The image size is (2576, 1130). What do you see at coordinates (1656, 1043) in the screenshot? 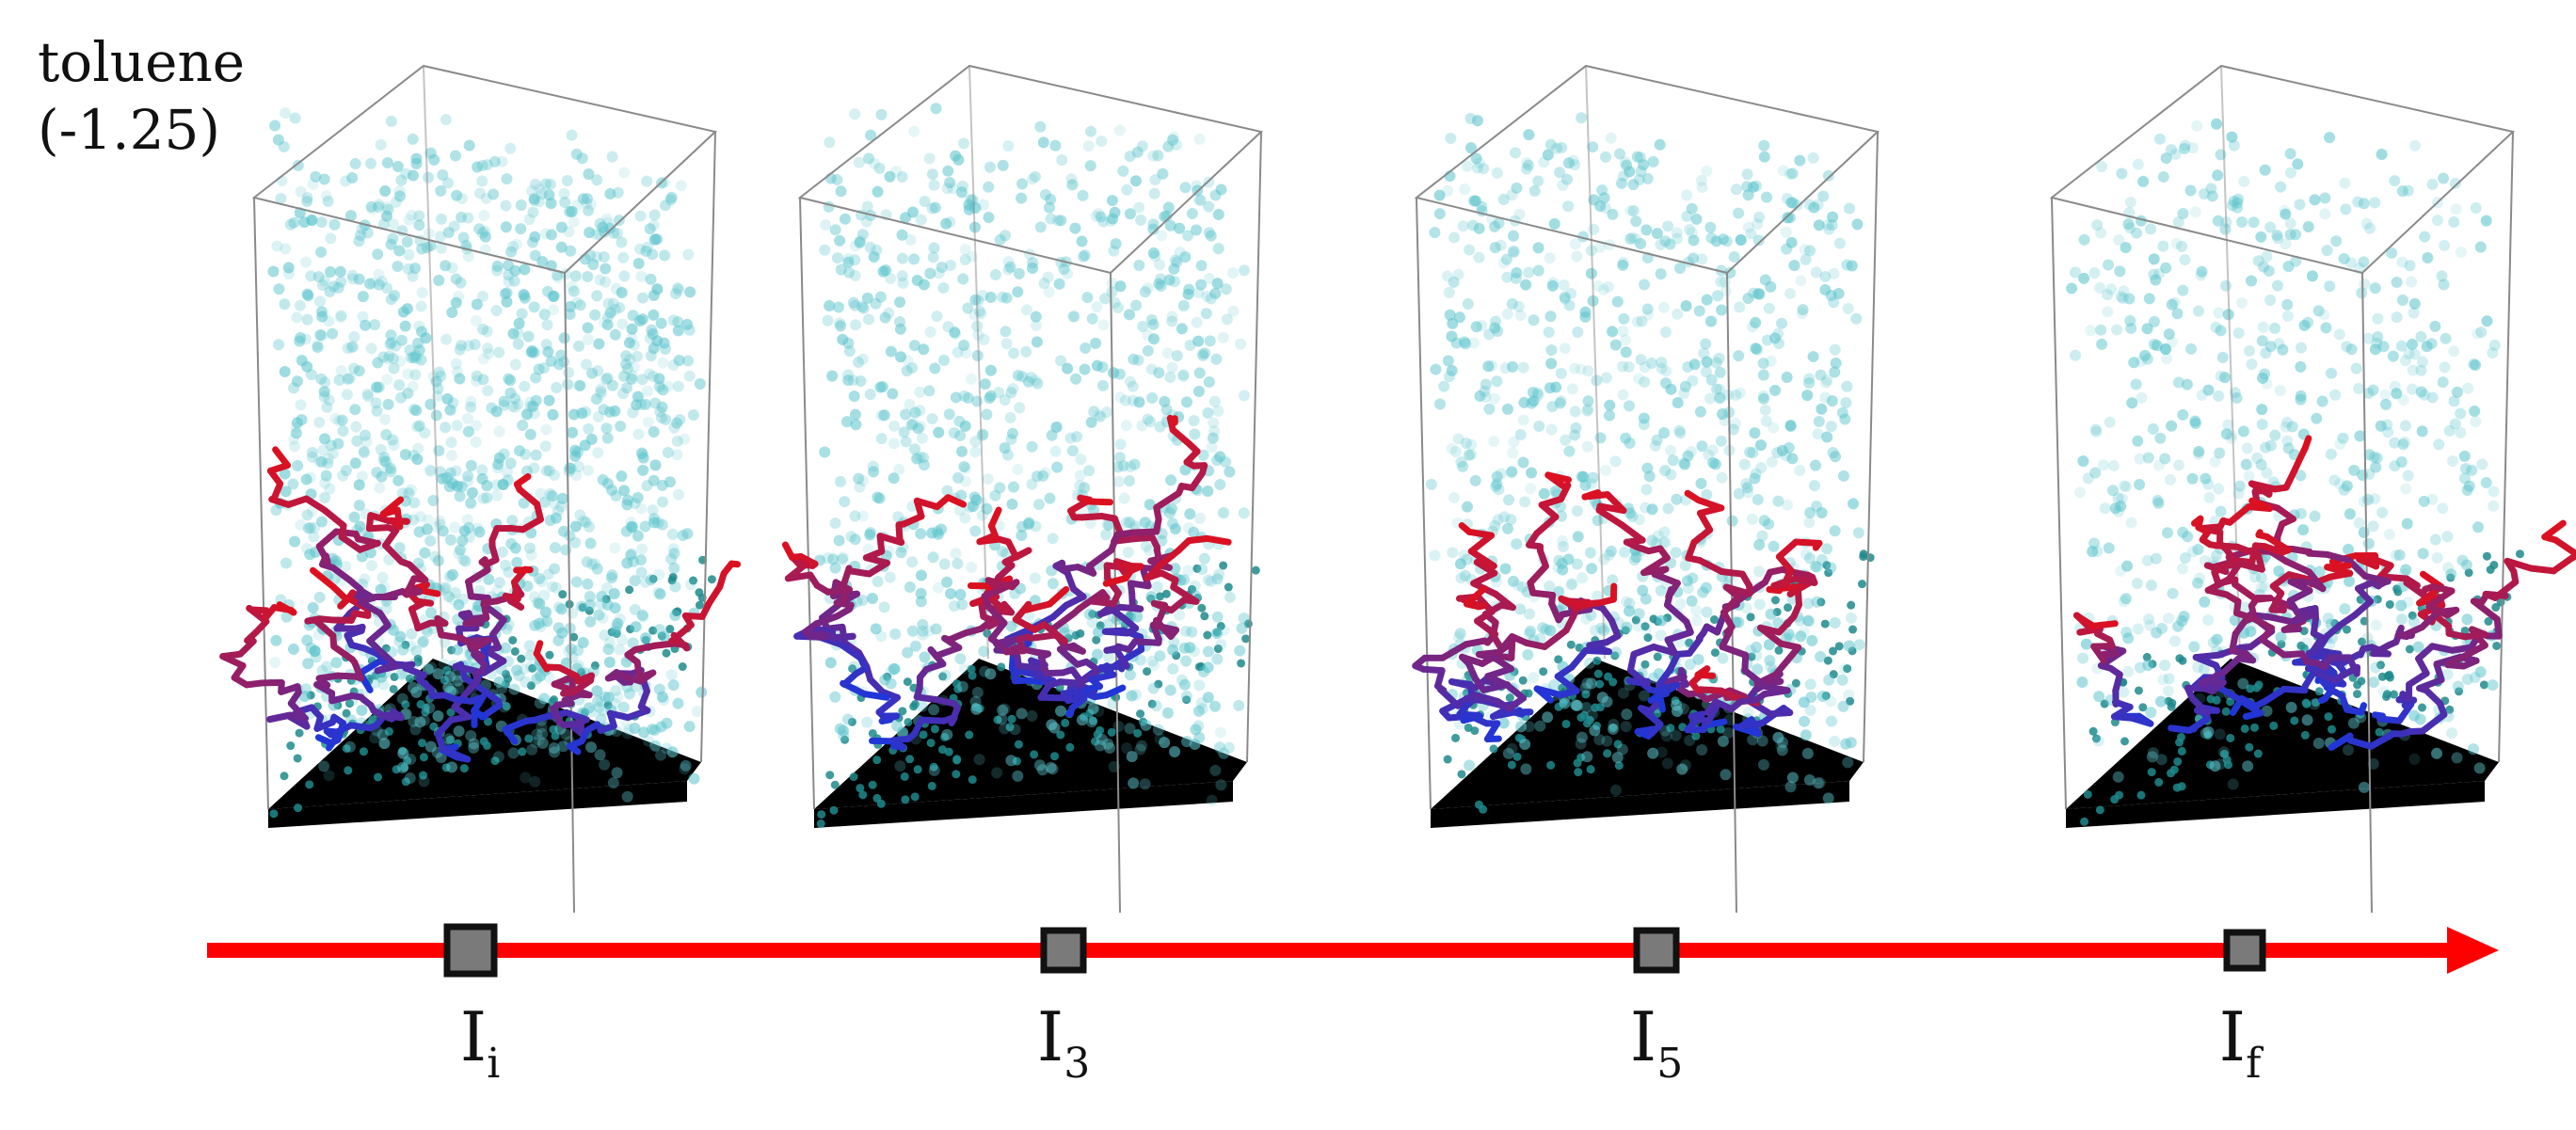
I see `snapshot-label-I5: I5` at bounding box center [1656, 1043].